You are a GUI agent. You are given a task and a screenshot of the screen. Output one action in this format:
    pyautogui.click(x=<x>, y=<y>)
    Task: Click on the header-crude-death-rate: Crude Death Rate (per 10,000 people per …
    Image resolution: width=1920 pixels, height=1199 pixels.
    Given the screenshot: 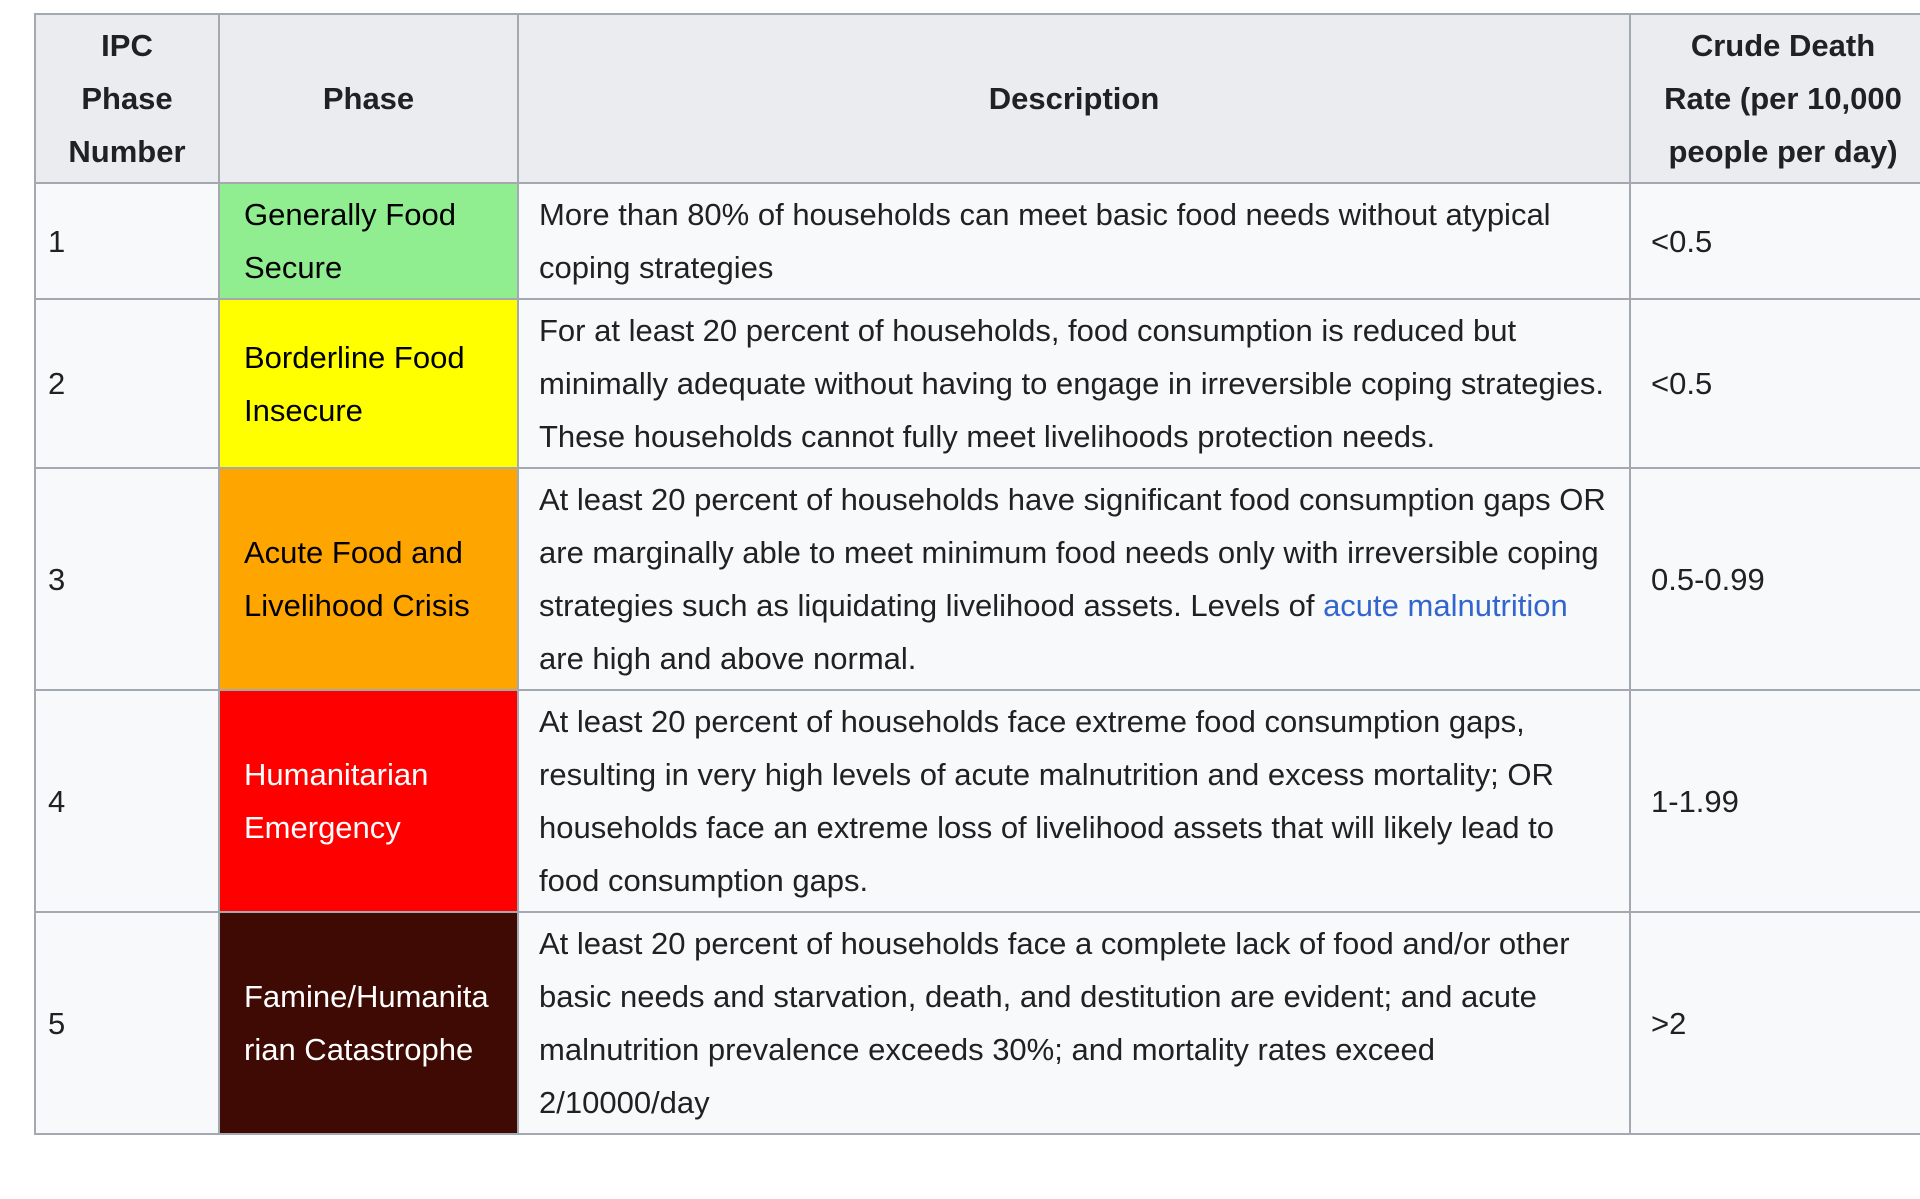 What is the action you would take?
    pyautogui.click(x=1774, y=98)
    